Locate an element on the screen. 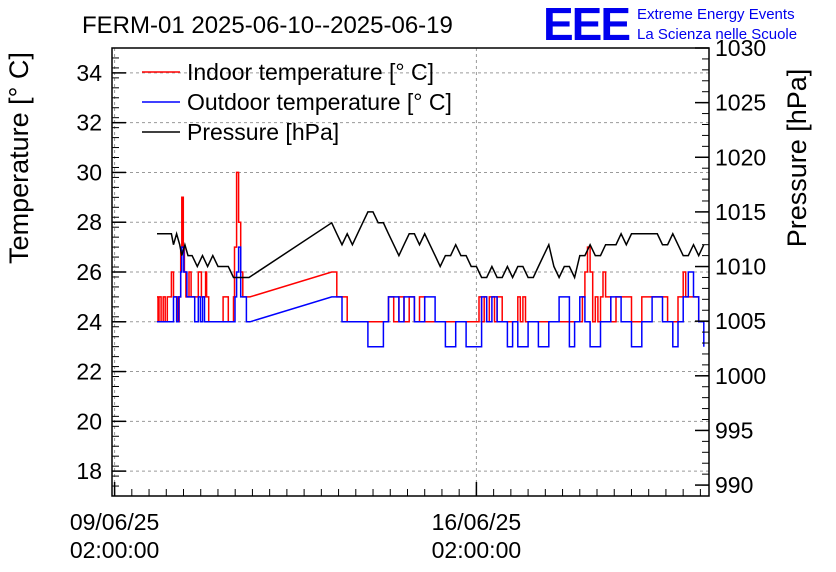 Image resolution: width=836 pixels, height=572 pixels. legend-label: Indoor temperature [° C] is located at coordinates (310, 72).